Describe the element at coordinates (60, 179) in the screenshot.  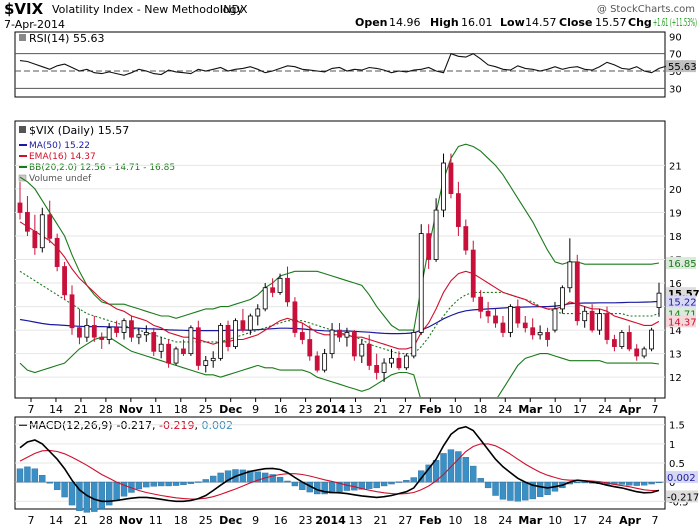
I see `volume-legend-label: Volume undef` at that location.